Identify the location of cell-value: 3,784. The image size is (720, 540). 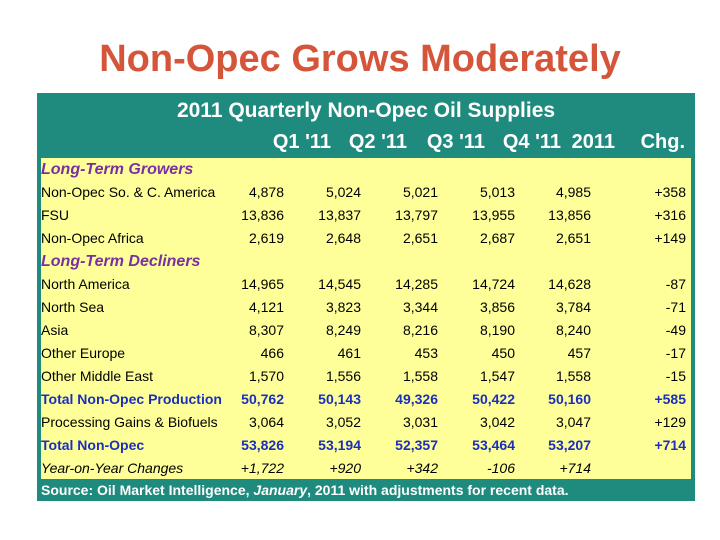
(573, 307).